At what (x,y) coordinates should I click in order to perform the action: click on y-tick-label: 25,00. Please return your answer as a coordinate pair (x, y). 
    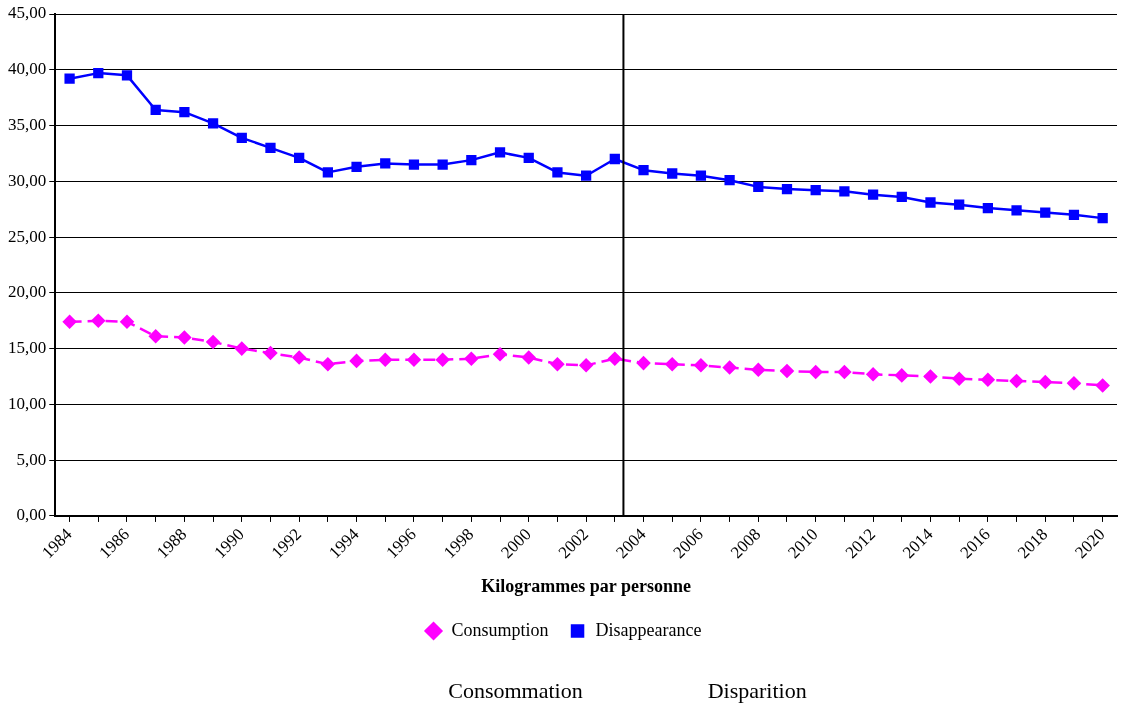
    Looking at the image, I should click on (27, 236).